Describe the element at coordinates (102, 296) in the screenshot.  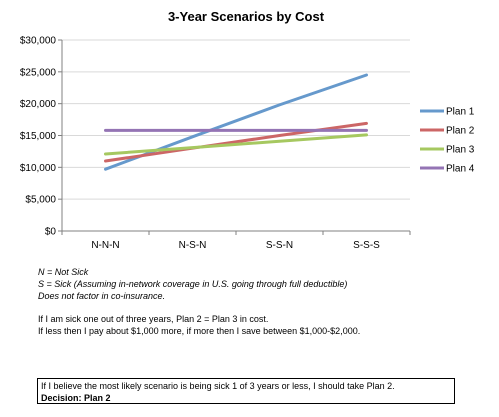
I see `note-coinsurance: Does not factor in co-insurance.` at that location.